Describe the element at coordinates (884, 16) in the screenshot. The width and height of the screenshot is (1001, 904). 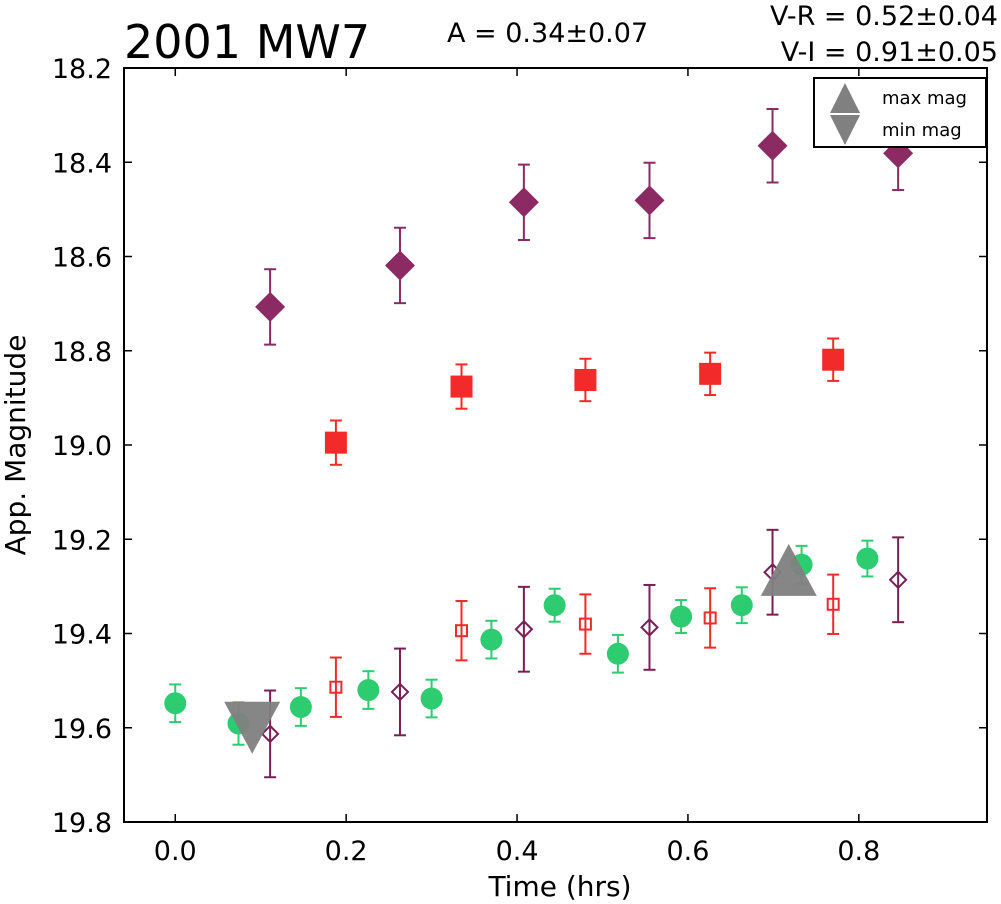
I see `color-index-vr: V-R = 0.52±0.04` at that location.